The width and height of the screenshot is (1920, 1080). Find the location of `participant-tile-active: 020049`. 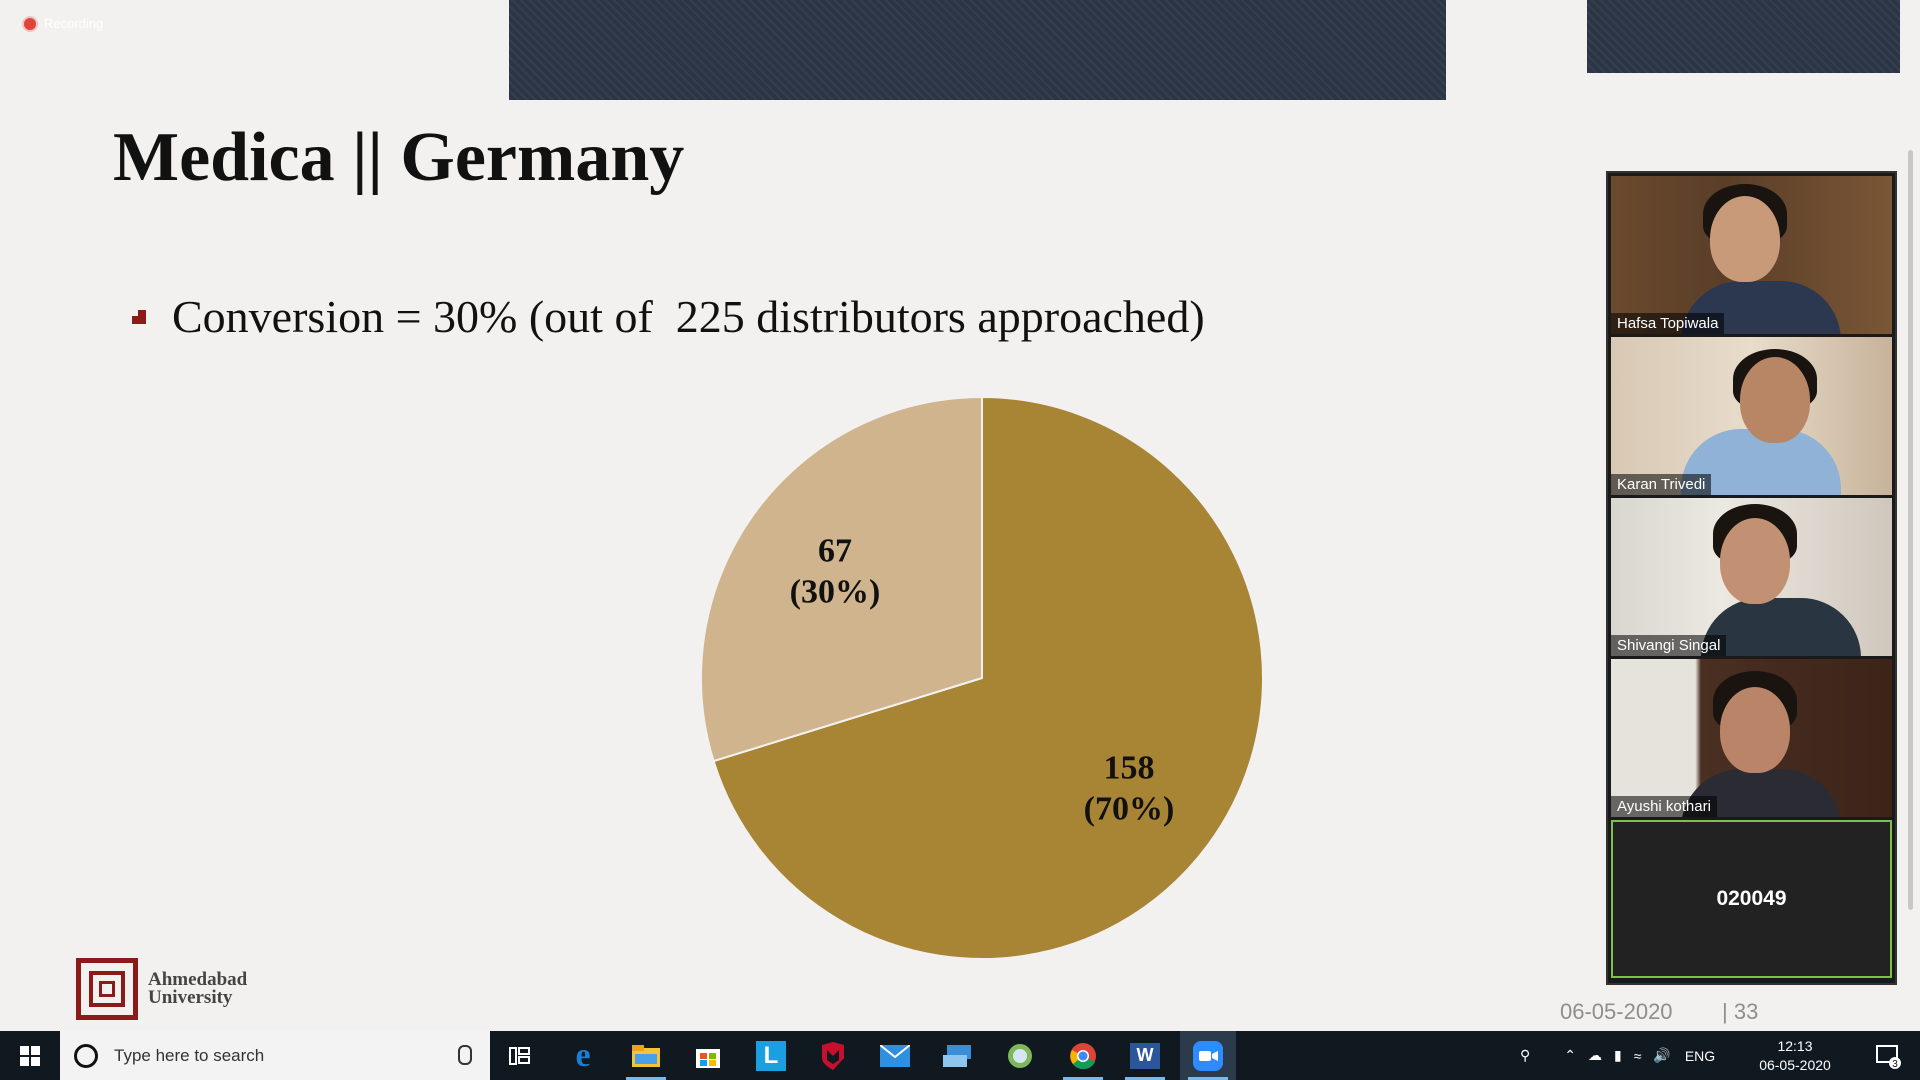

participant-tile-active: 020049 is located at coordinates (1751, 899).